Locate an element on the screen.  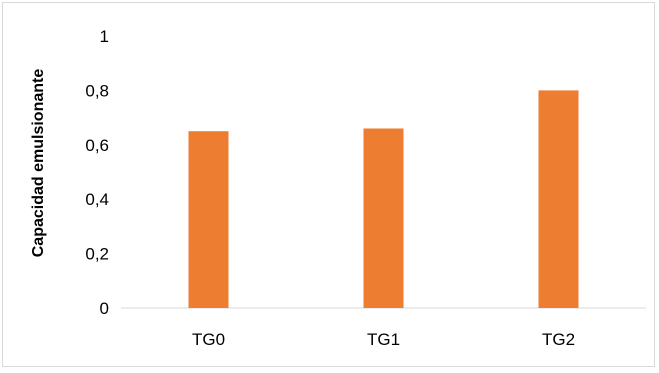
y-tick-label: 0,4 is located at coordinates (97, 199).